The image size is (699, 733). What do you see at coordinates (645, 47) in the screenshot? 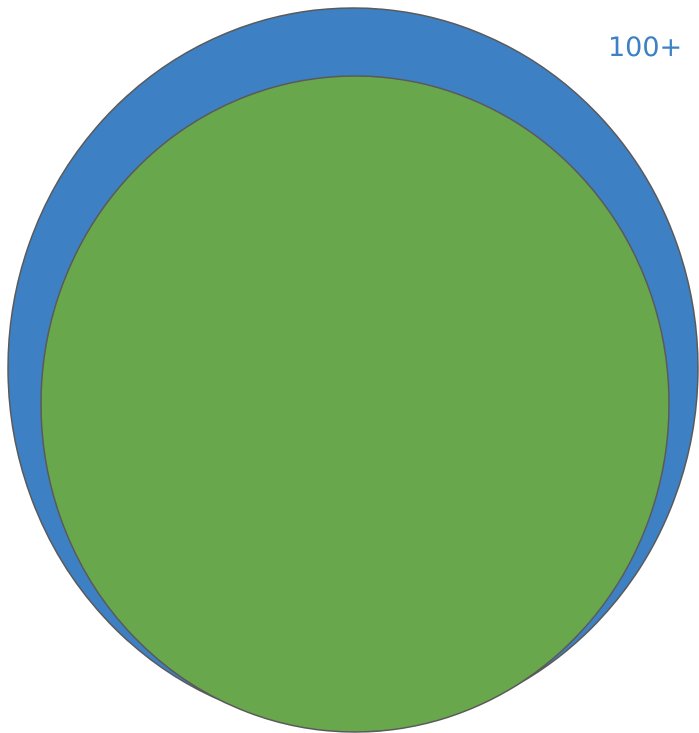
I see `outer-circle-label: 100+` at bounding box center [645, 47].